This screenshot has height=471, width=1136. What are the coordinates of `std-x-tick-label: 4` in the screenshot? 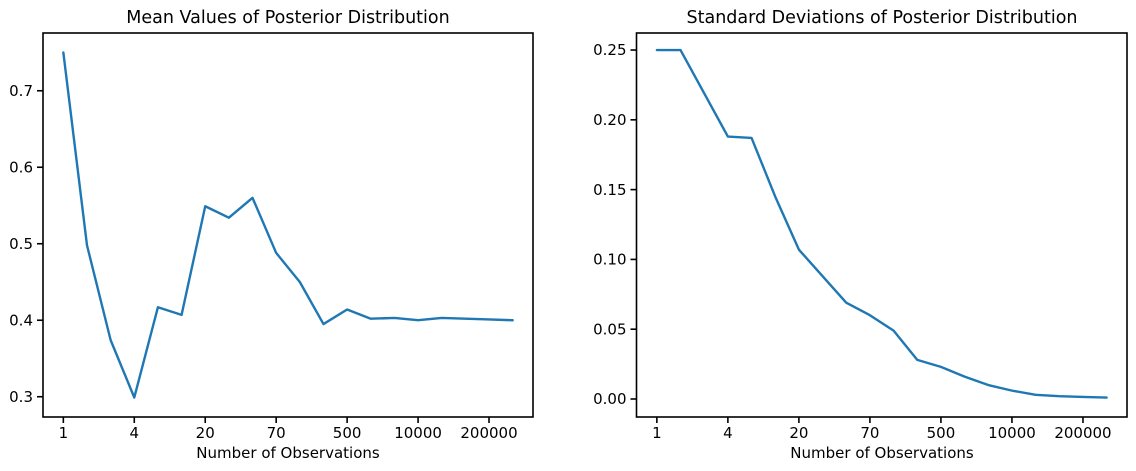 It's located at (728, 433).